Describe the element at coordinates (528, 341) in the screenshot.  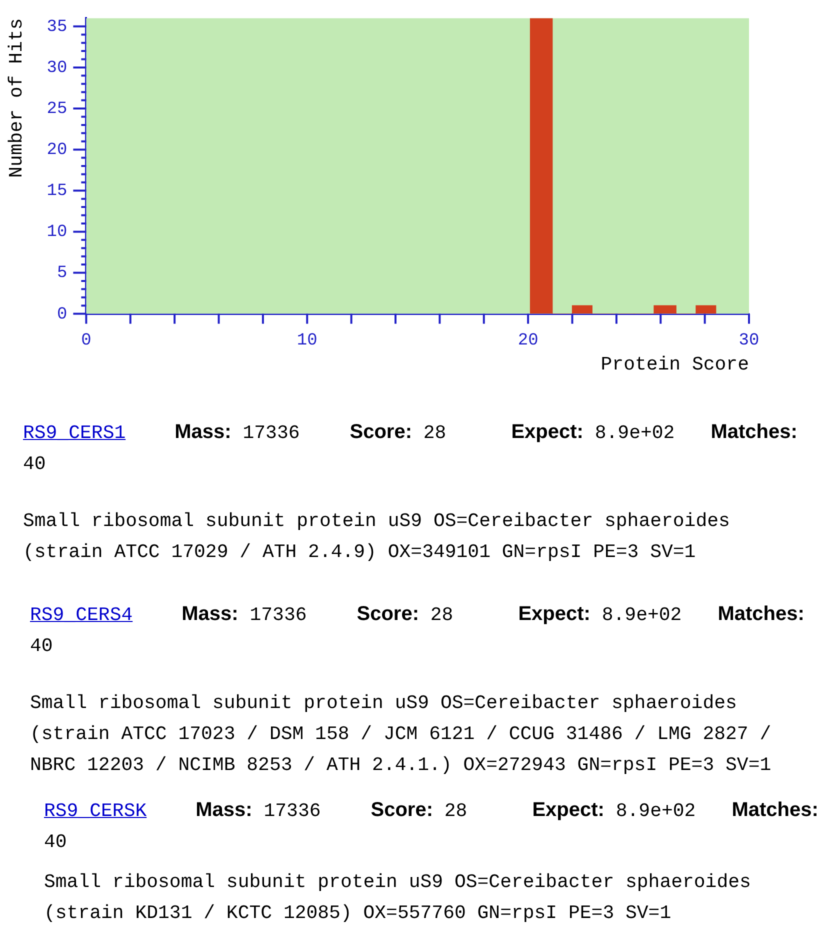
I see `x-tick-label: 20` at that location.